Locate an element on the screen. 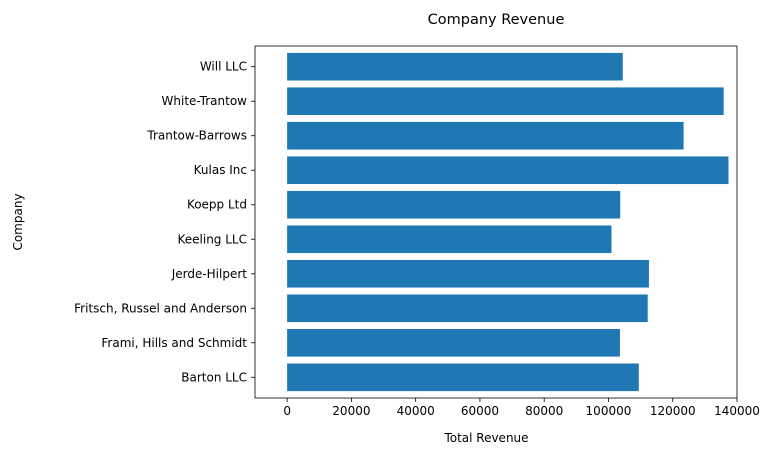 The image size is (771, 455). x-tick-label: 140000 is located at coordinates (737, 411).